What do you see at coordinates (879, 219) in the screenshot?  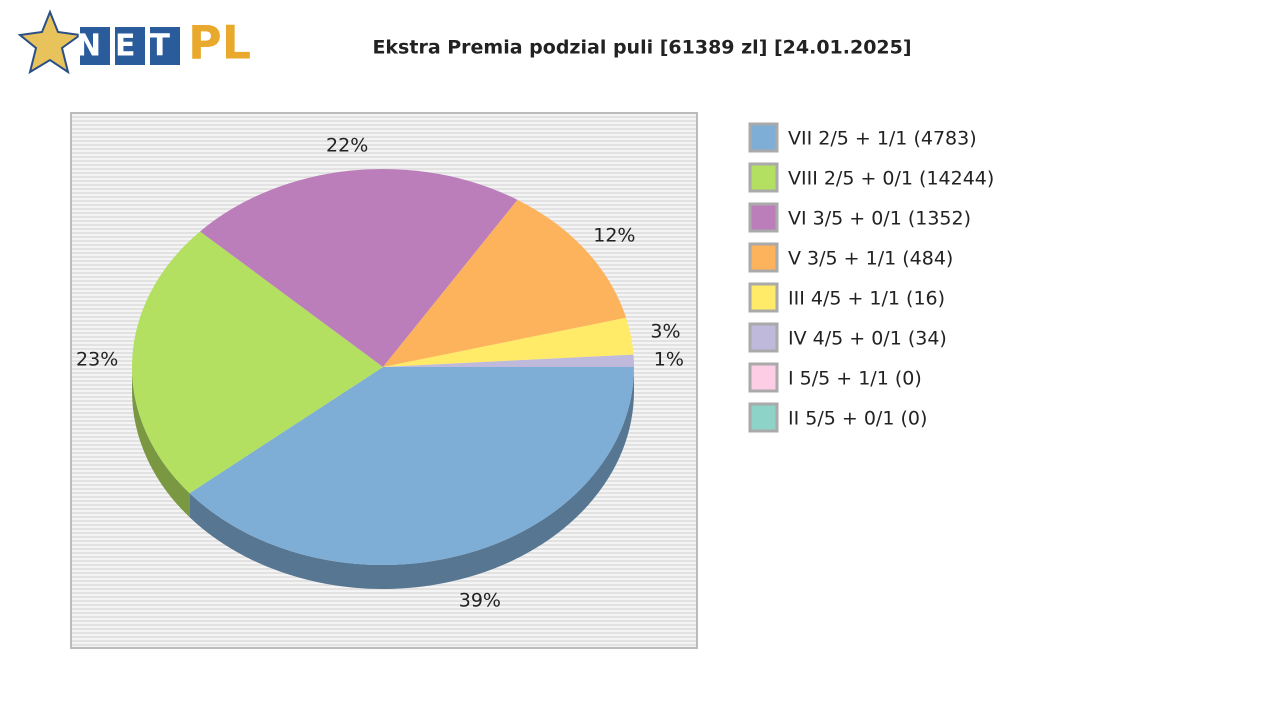 I see `legend-label: VI 3/5 + 0/1 (1352)` at bounding box center [879, 219].